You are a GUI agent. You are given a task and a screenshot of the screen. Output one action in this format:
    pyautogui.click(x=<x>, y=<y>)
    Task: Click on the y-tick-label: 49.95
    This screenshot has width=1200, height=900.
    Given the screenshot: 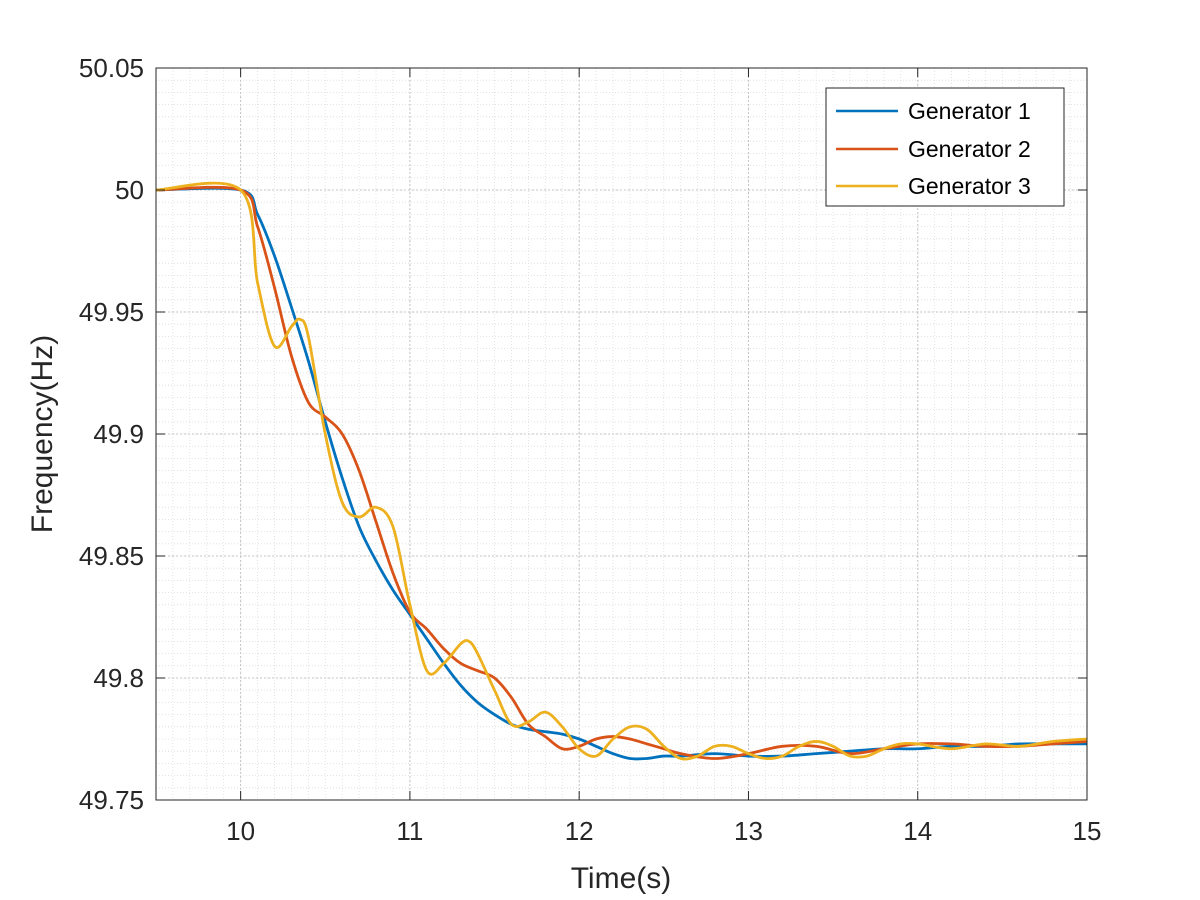 What is the action you would take?
    pyautogui.click(x=111, y=312)
    